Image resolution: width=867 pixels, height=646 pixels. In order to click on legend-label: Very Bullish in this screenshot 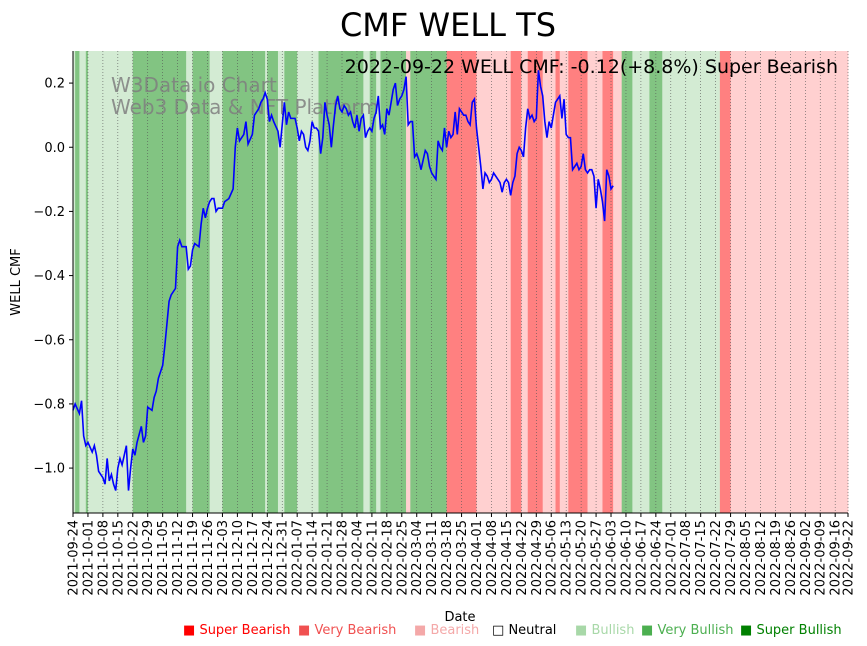, I will do `click(695, 630)`.